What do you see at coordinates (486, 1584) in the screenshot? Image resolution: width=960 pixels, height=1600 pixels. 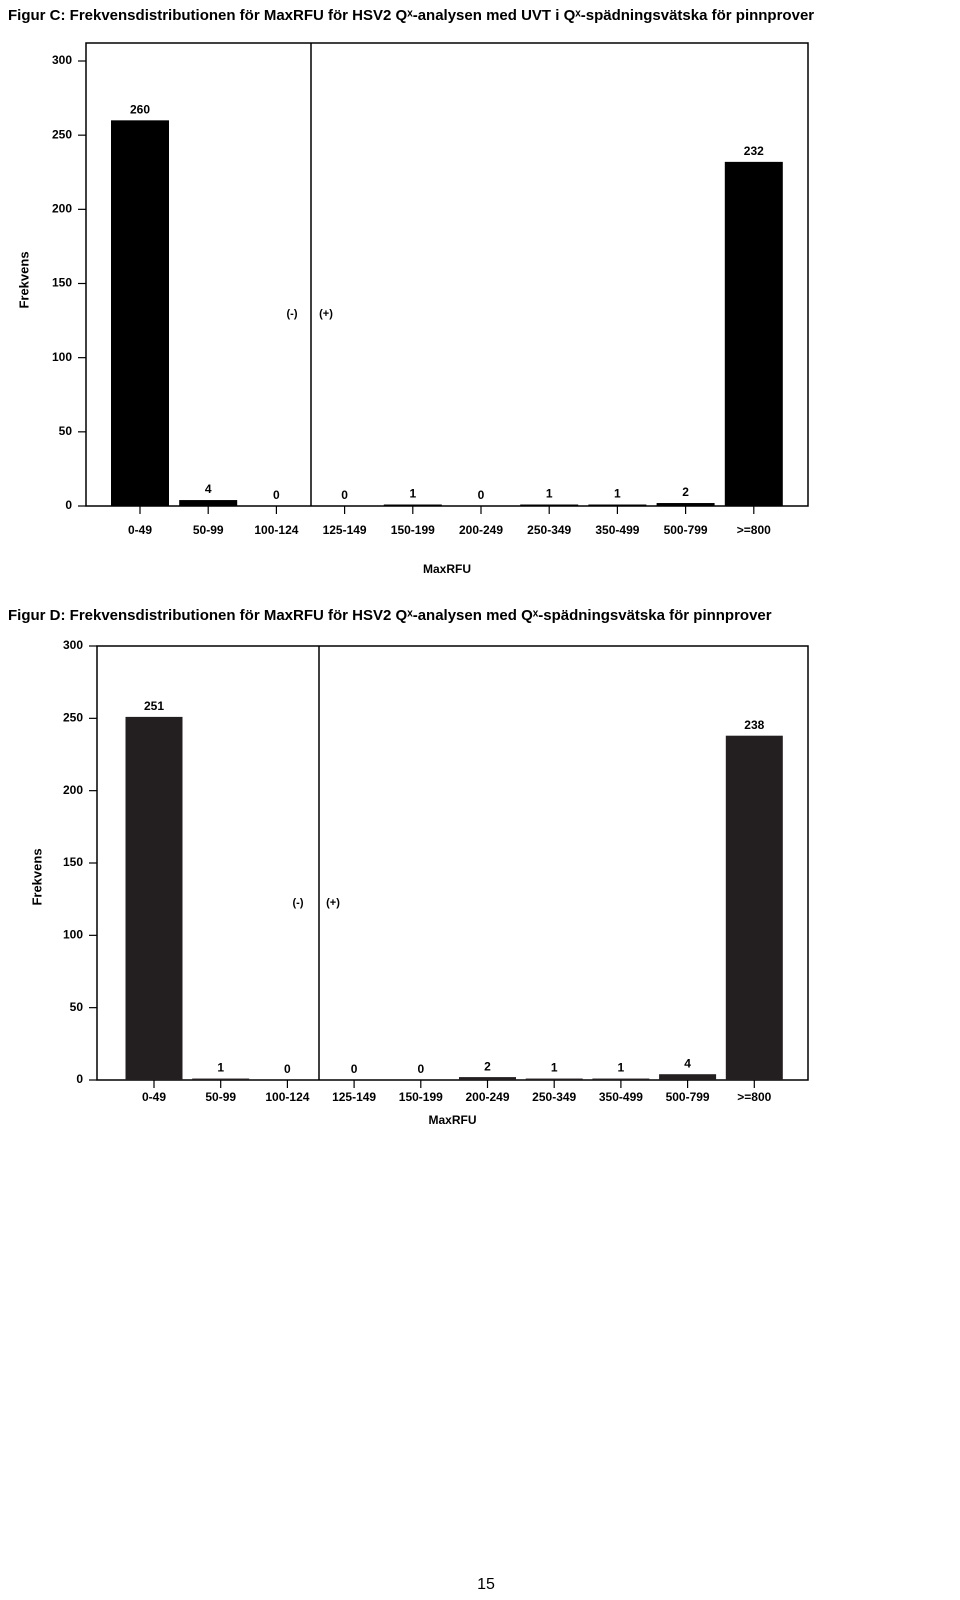 I see `page-number: 15` at bounding box center [486, 1584].